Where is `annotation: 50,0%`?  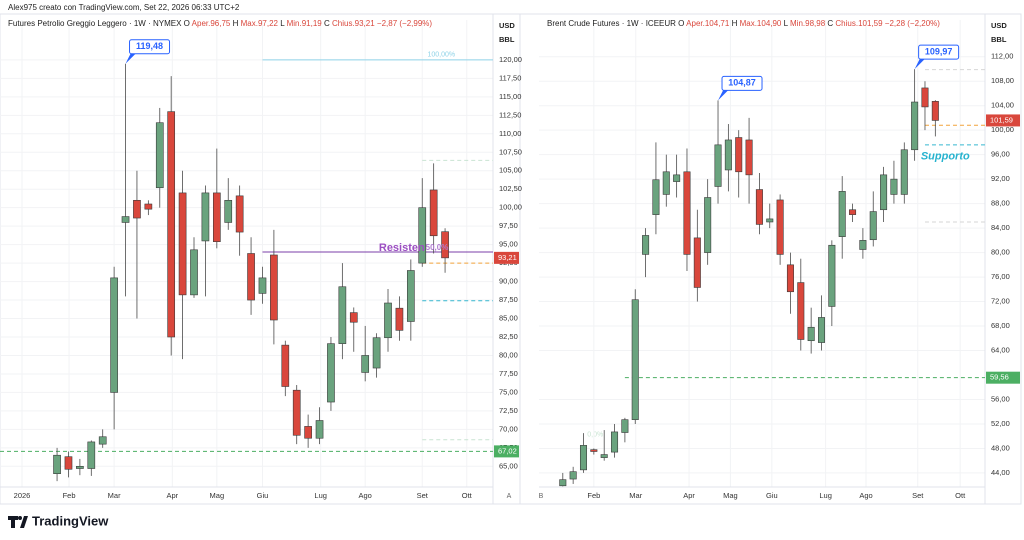 annotation: 50,0% is located at coordinates (437, 247).